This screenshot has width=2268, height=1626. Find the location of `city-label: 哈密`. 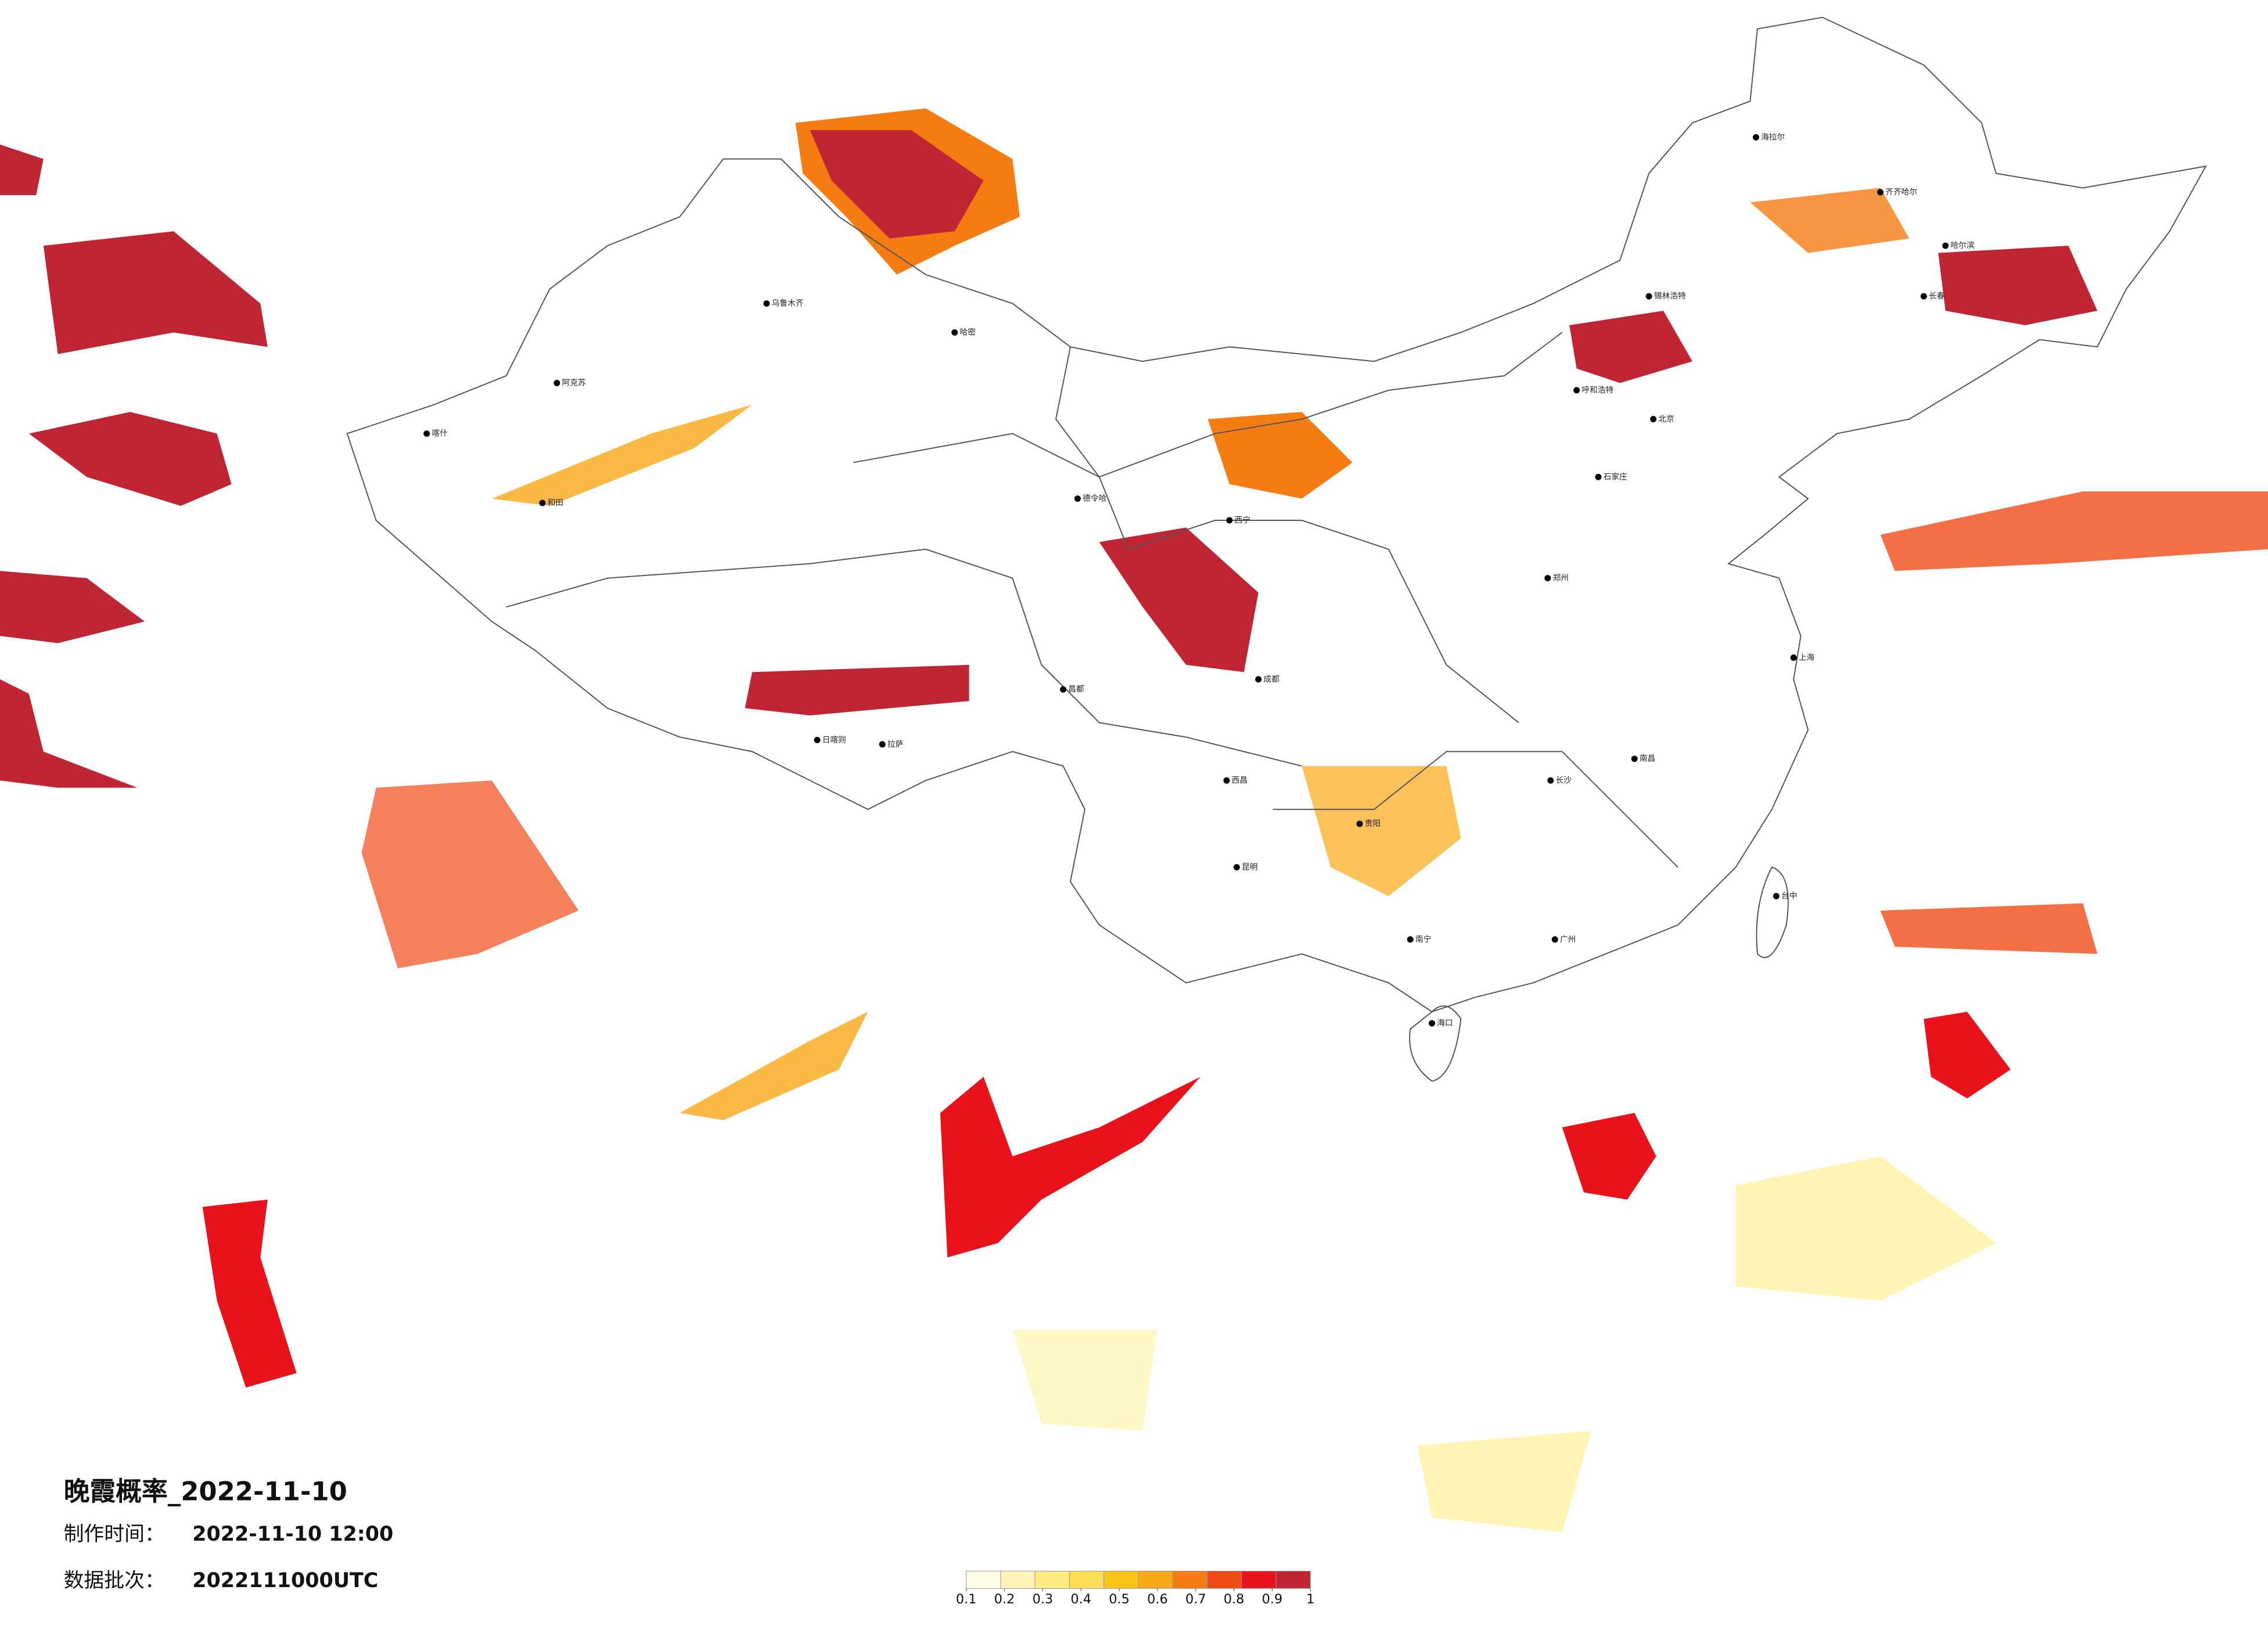

city-label: 哈密 is located at coordinates (967, 332).